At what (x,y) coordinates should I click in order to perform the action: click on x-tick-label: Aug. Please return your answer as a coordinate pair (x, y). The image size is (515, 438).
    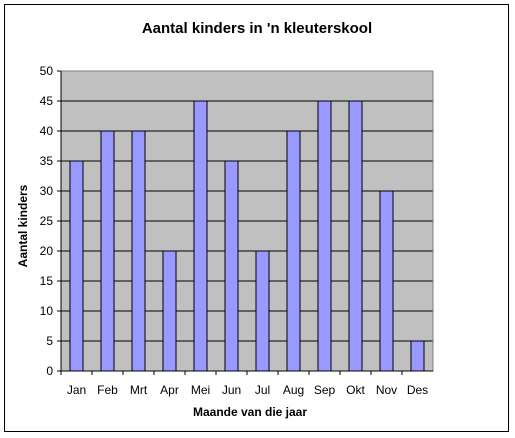
    Looking at the image, I should click on (293, 390).